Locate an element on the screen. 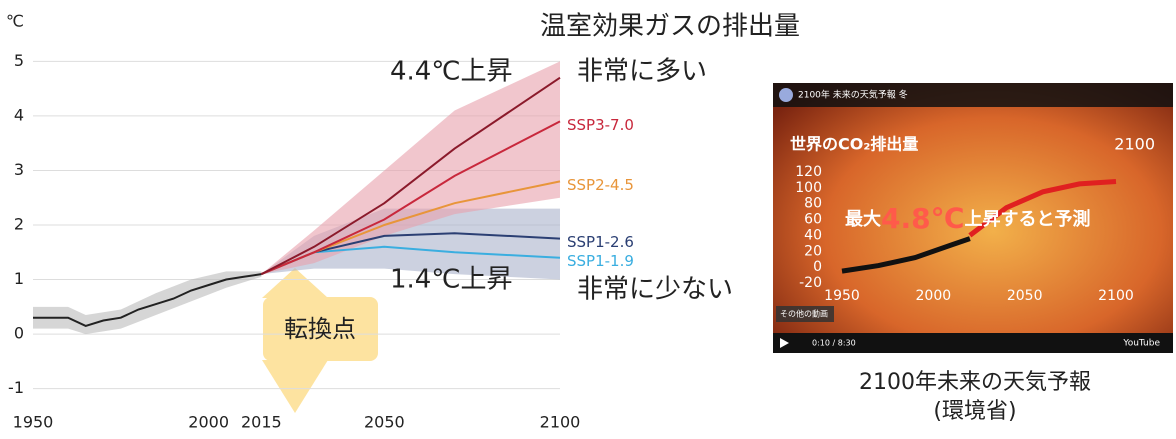 The width and height of the screenshot is (1176, 439). video-top-bar is located at coordinates (973, 95).